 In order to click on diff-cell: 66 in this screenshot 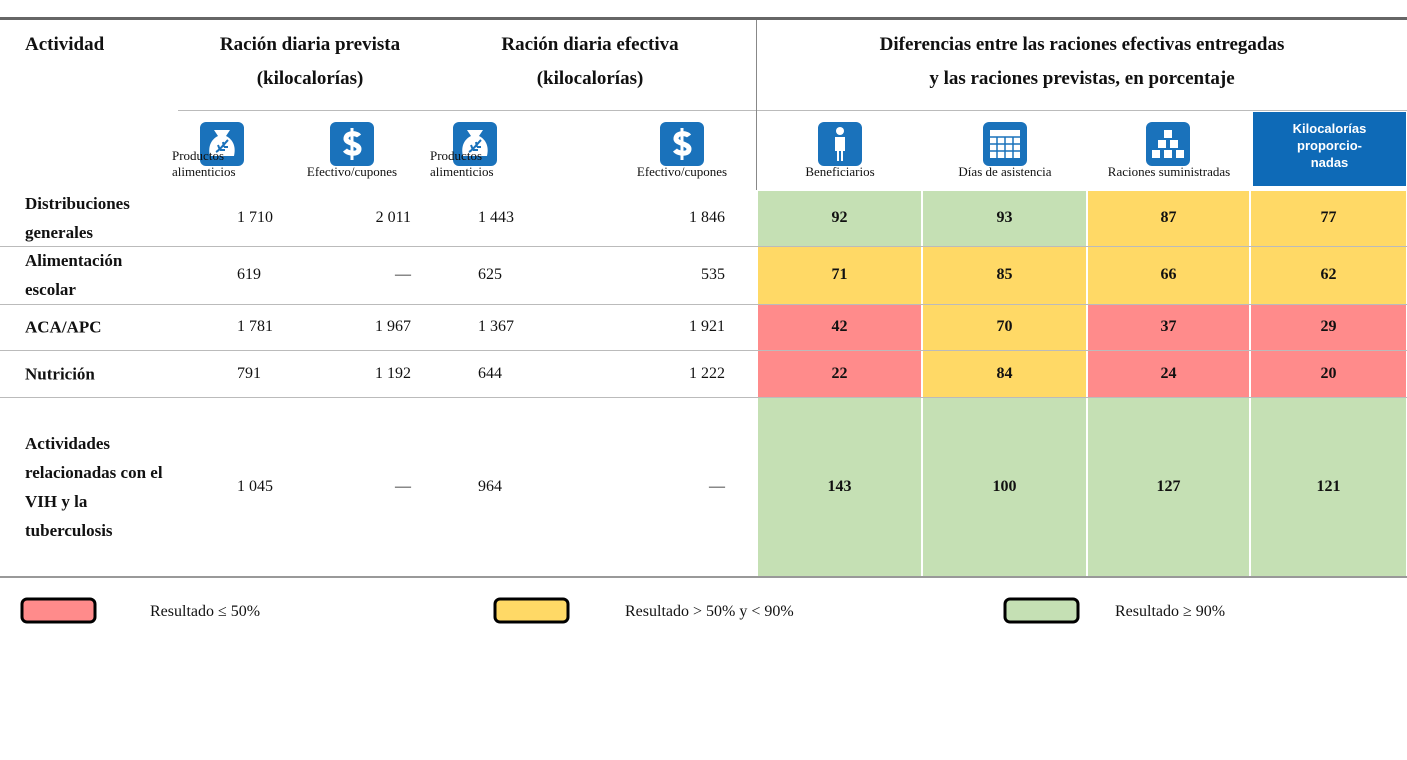, I will do `click(1168, 274)`.